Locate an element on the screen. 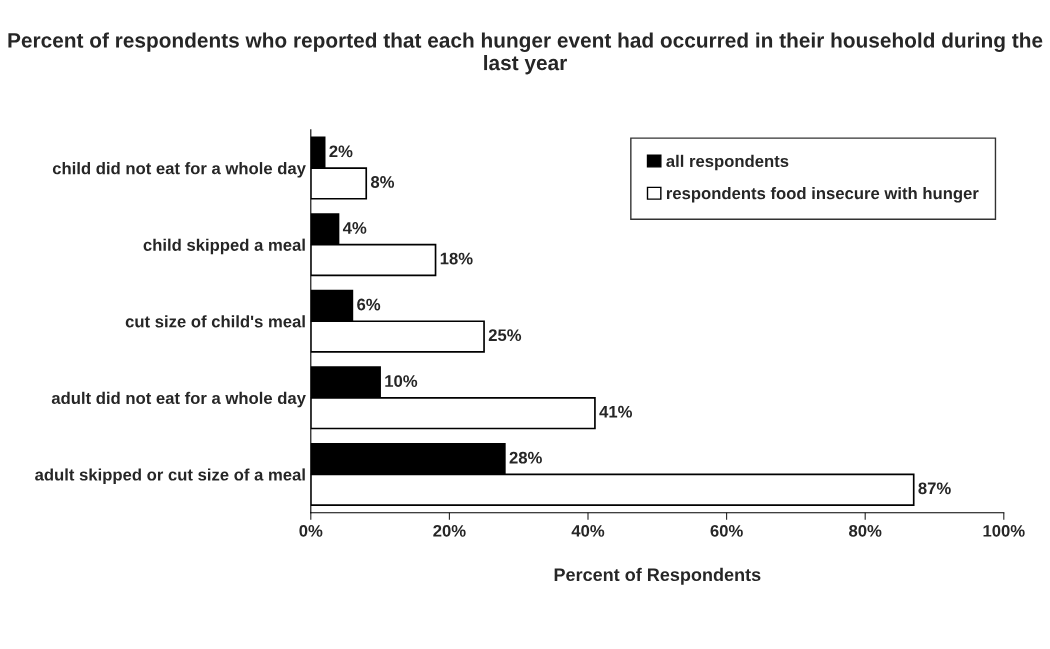  x-axis-title: Percent of Respondents is located at coordinates (657, 576).